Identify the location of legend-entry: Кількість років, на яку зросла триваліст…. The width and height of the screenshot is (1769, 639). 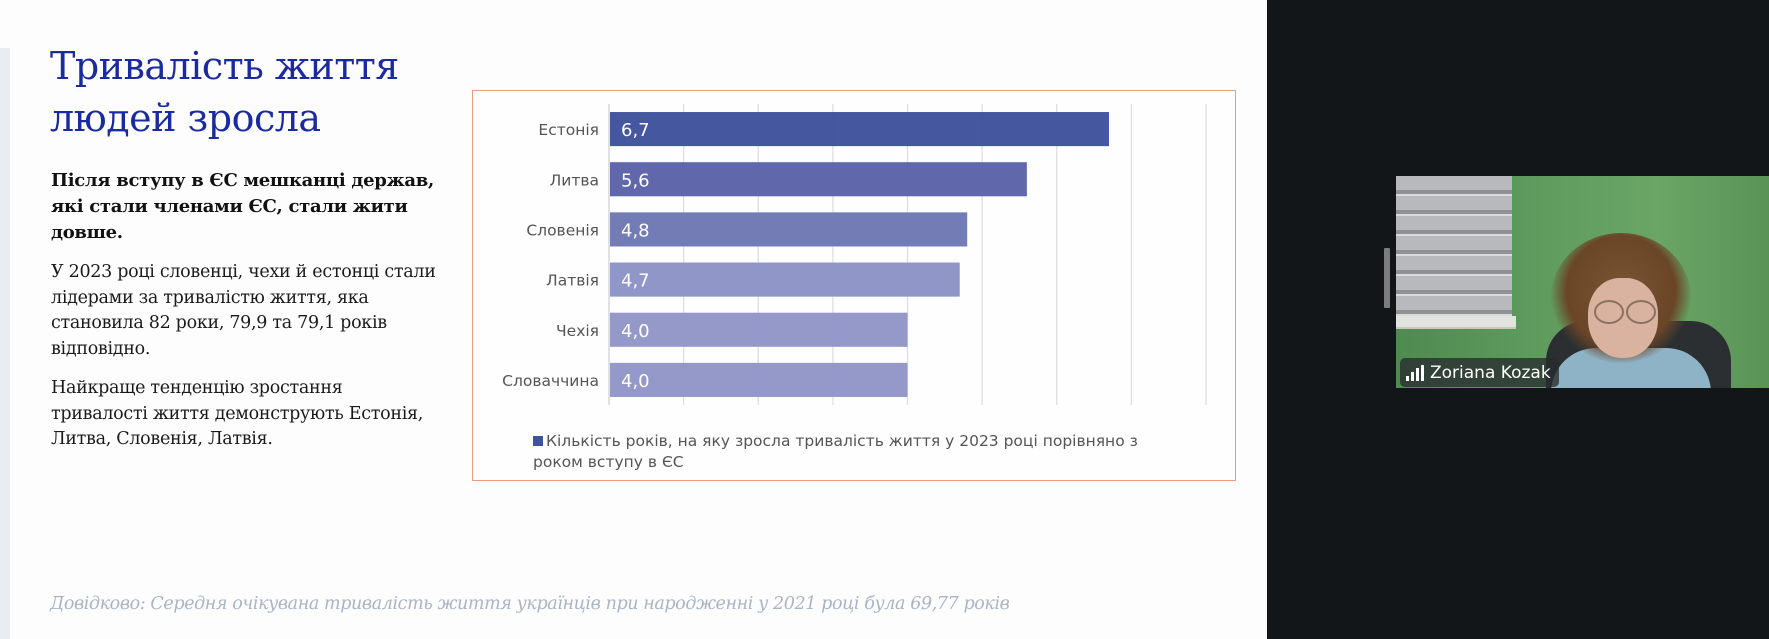
(835, 451).